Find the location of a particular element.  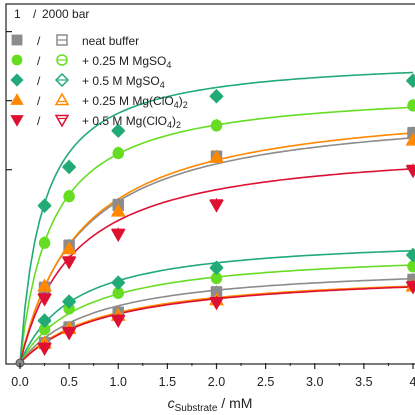

x-tick-label: 4 is located at coordinates (412, 382).